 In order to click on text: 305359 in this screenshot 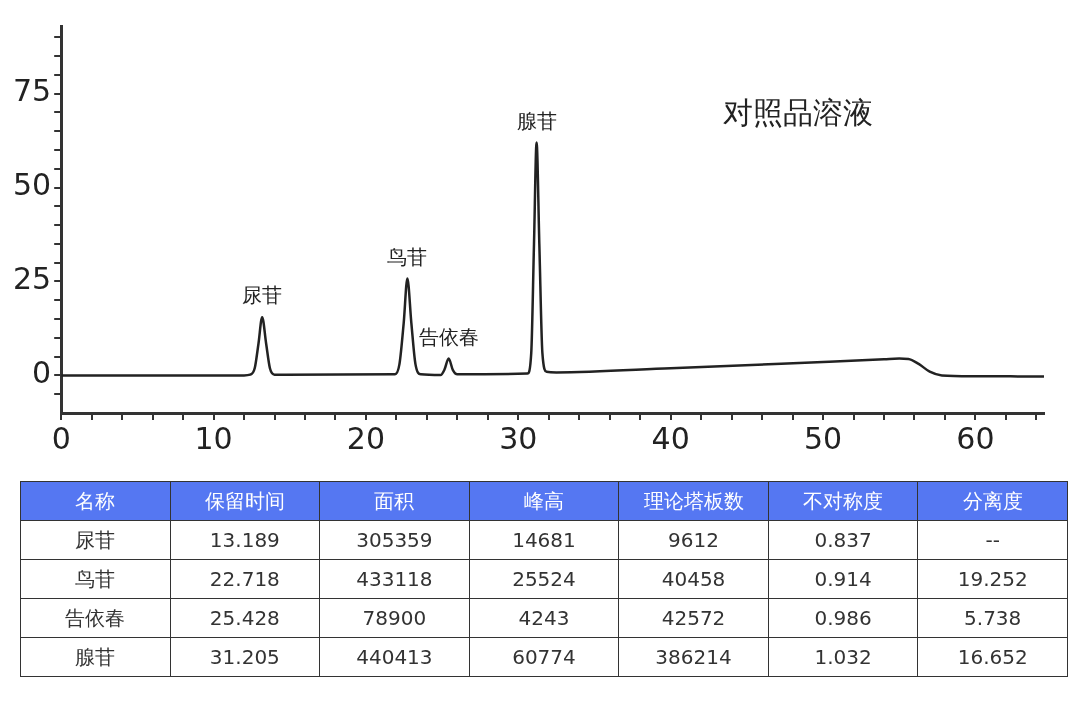, I will do `click(394, 540)`.